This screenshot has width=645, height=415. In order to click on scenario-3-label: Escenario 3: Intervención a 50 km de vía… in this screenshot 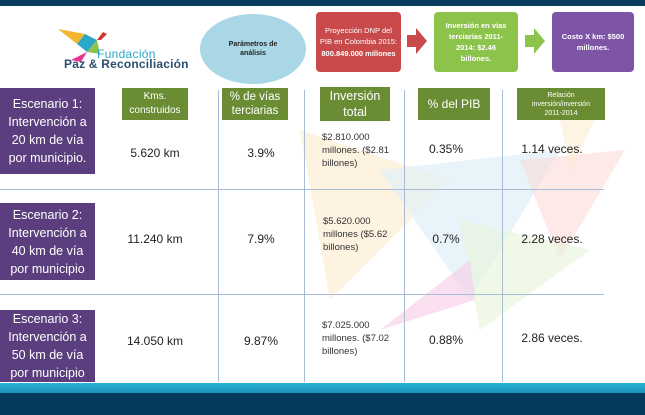, I will do `click(47, 346)`.